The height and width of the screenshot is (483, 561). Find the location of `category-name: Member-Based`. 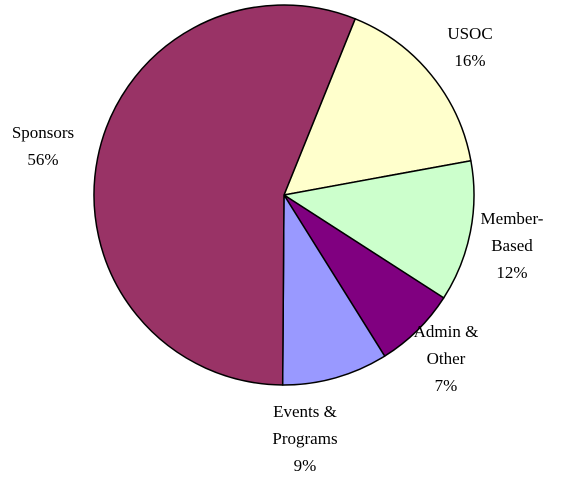

category-name: Member-Based is located at coordinates (512, 232).